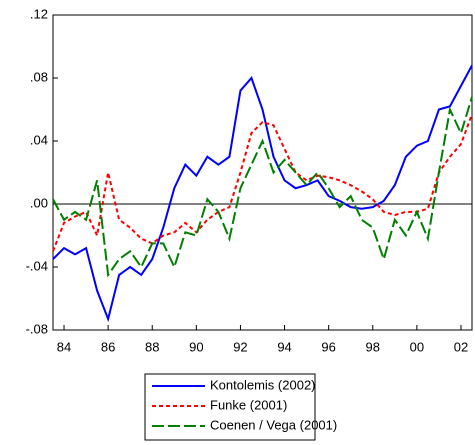 This screenshot has width=475, height=445. I want to click on y-tick-label: .08, so click(39, 76).